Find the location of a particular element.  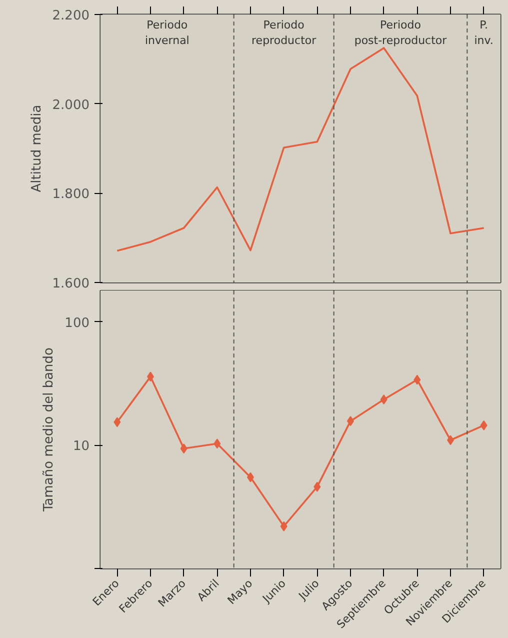

y-tick-label: 1.600 is located at coordinates (71, 284).